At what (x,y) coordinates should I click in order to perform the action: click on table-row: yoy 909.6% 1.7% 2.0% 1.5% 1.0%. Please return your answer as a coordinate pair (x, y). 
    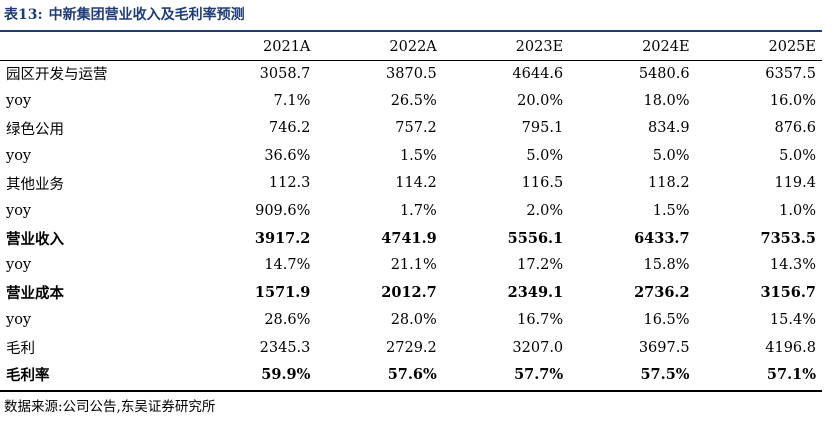
    Looking at the image, I should click on (411, 210).